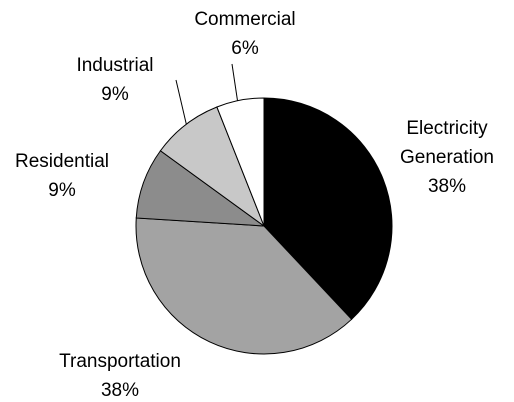 The height and width of the screenshot is (402, 514). Describe the element at coordinates (446, 143) in the screenshot. I see `category-label: Electricity Generation` at that location.